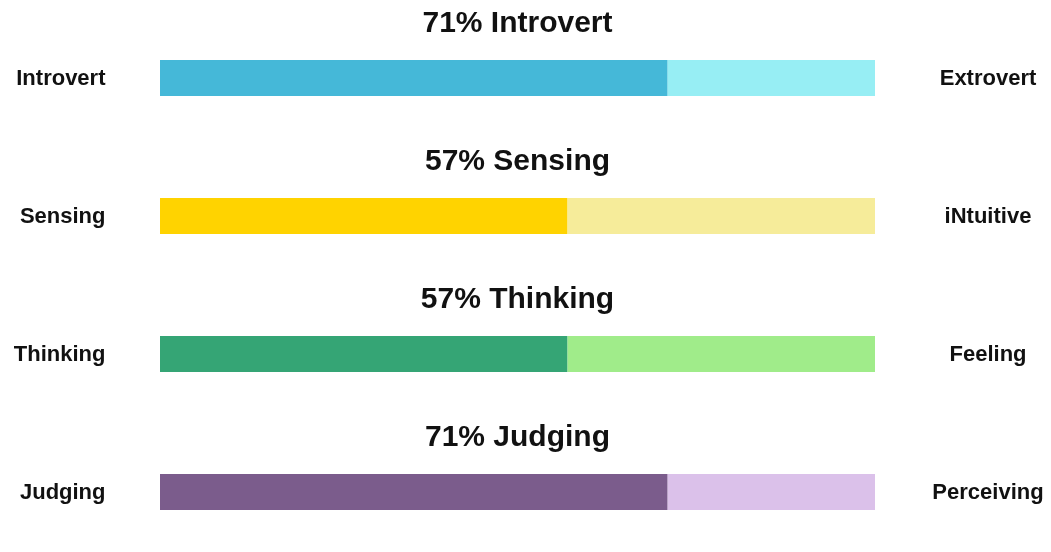 The width and height of the screenshot is (1051, 552). What do you see at coordinates (988, 491) in the screenshot?
I see `text: Perceiving` at bounding box center [988, 491].